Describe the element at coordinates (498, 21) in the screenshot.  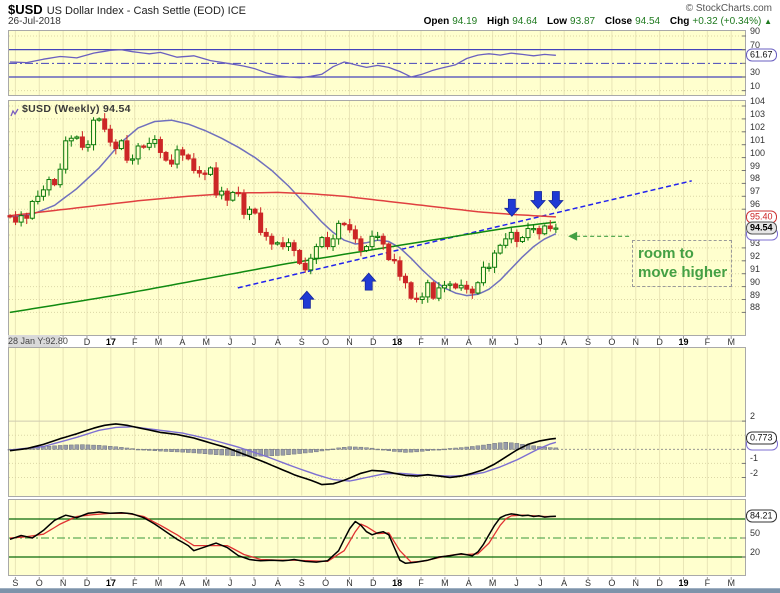
I see `high-label: High` at that location.